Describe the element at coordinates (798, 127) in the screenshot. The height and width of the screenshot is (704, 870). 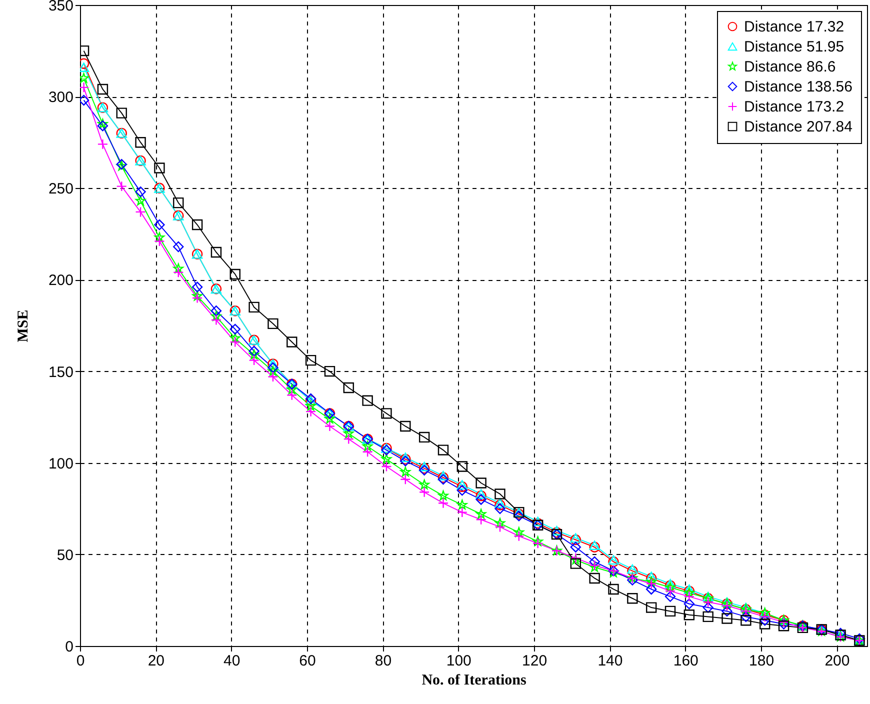
I see `legend-label: Distance 207.84` at that location.